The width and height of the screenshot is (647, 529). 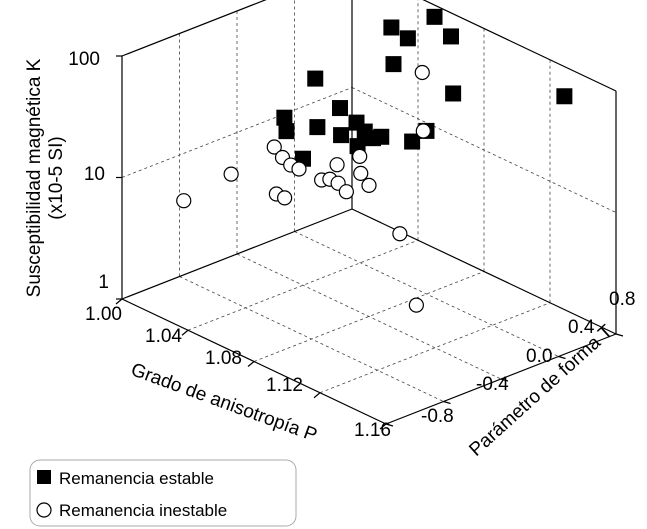 I want to click on legend-box, so click(x=163, y=493).